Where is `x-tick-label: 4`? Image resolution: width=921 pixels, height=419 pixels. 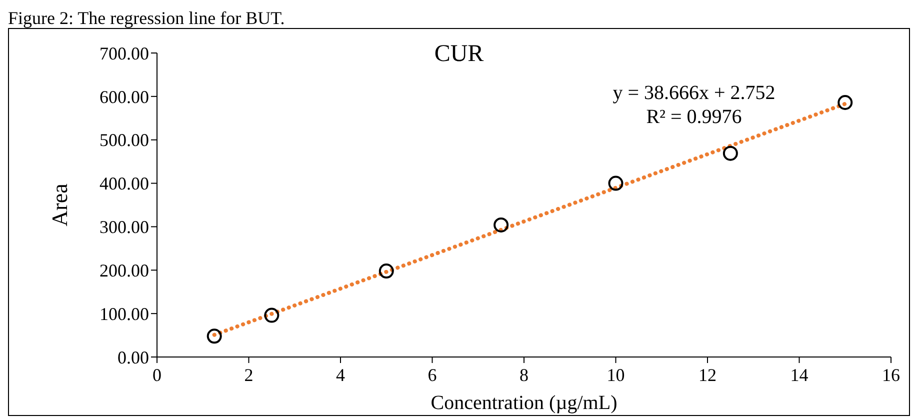 x-tick-label: 4 is located at coordinates (340, 375).